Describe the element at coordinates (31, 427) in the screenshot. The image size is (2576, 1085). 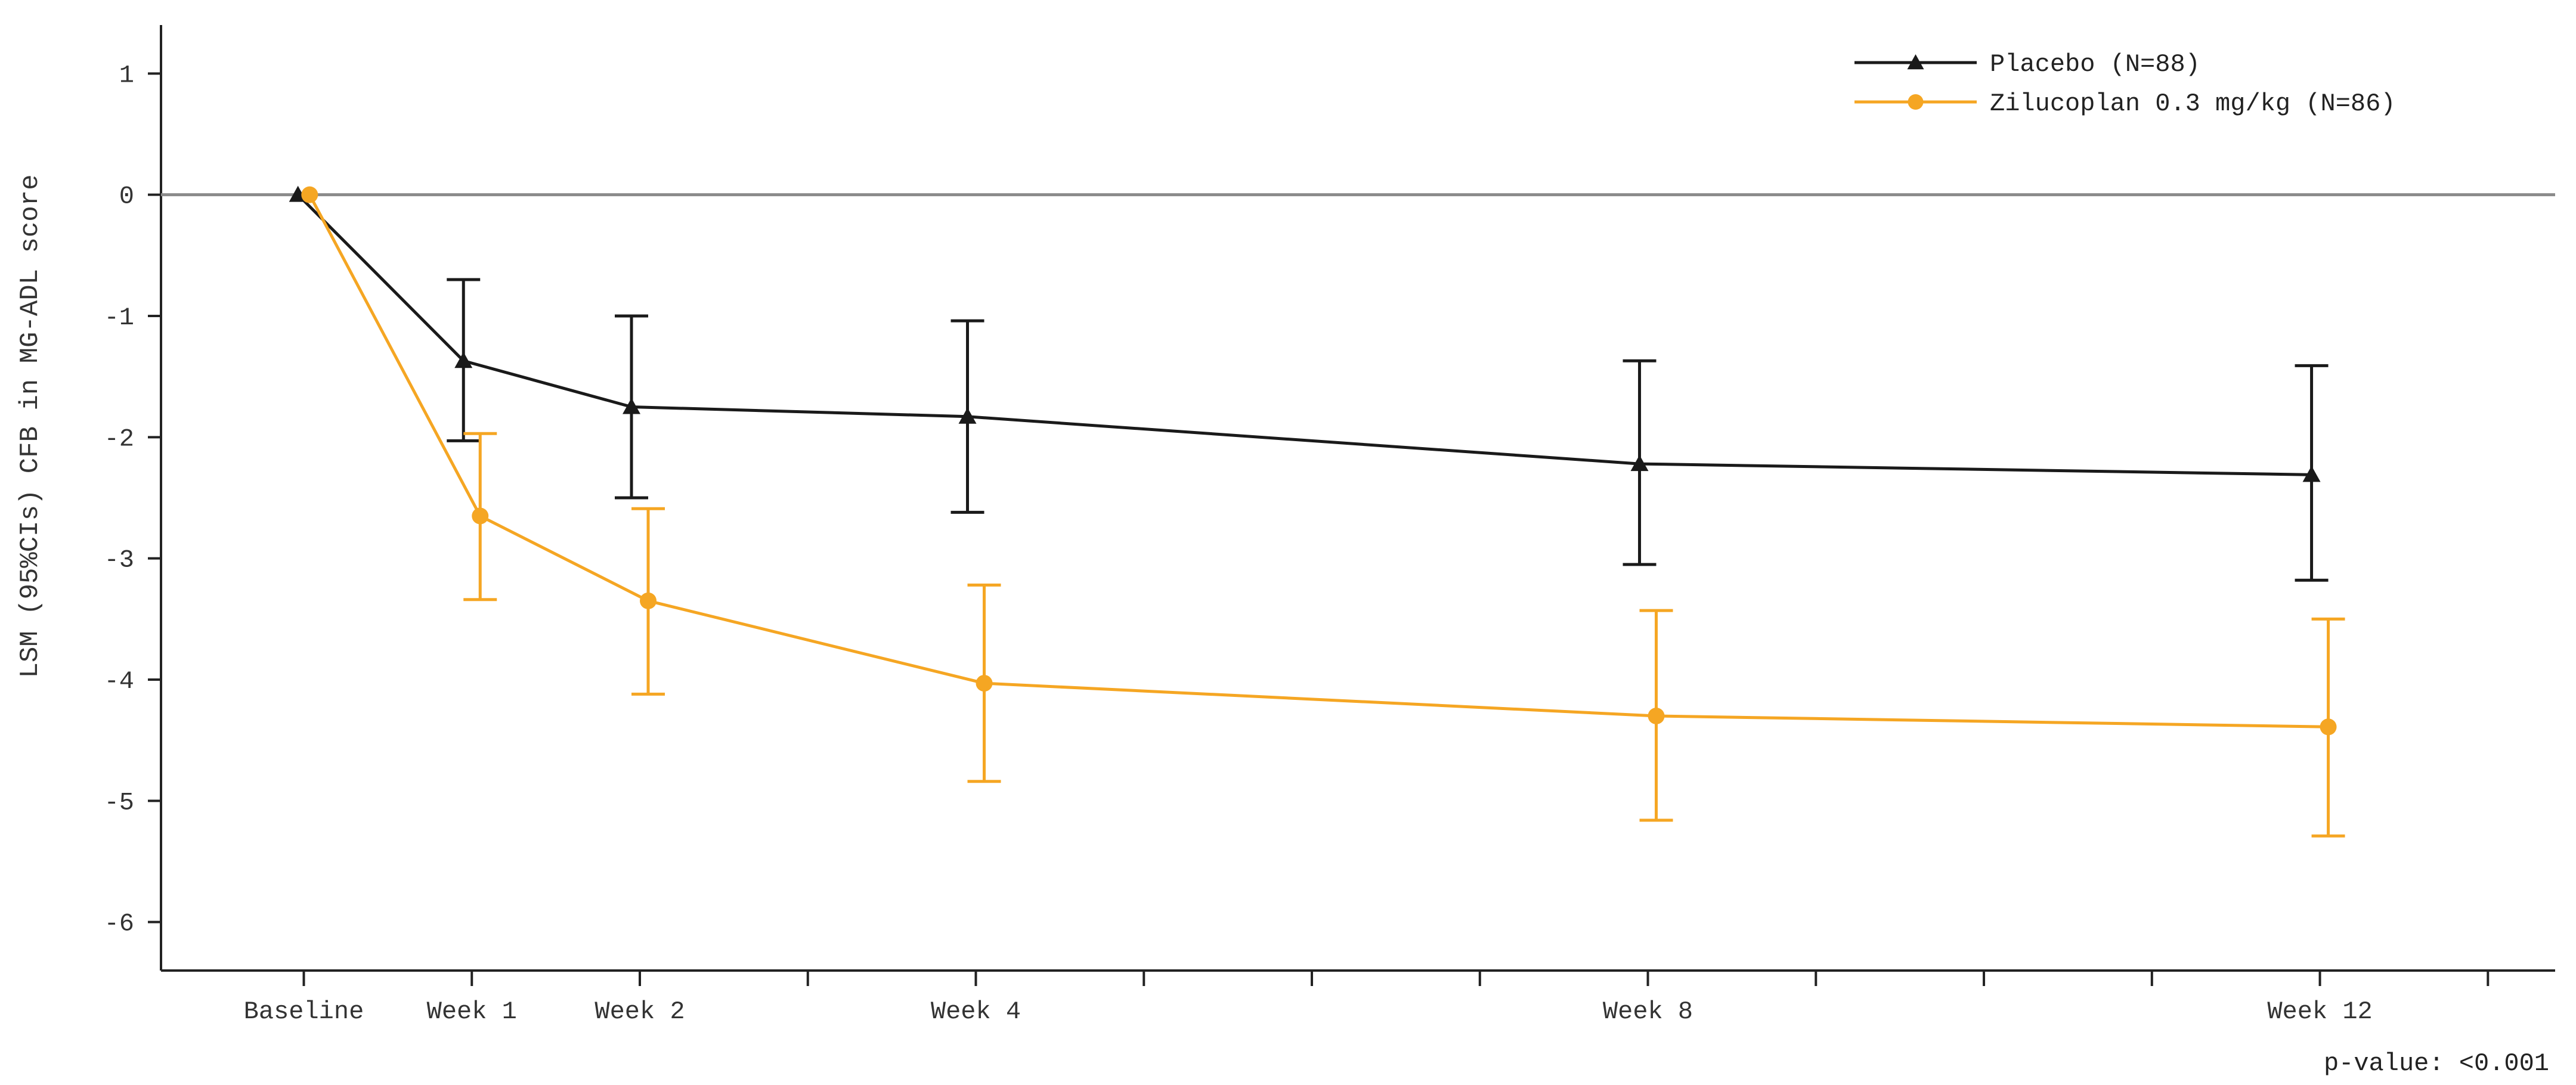
I see `y-axis-title: LSM (95%CIs) CFB in MG-ADL score` at that location.